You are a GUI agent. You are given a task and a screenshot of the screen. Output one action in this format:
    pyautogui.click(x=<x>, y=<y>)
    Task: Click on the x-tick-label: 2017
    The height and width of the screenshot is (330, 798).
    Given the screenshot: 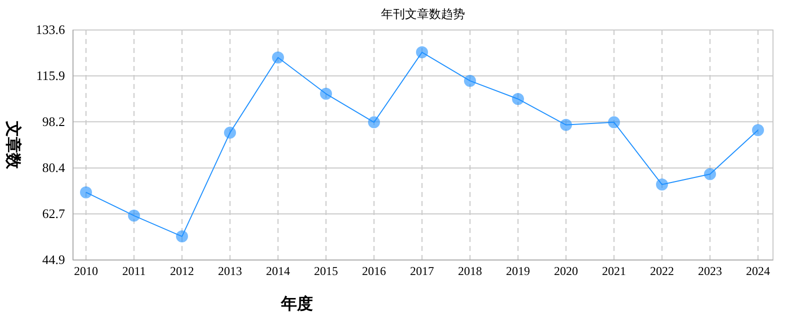 What is the action you would take?
    pyautogui.click(x=422, y=271)
    